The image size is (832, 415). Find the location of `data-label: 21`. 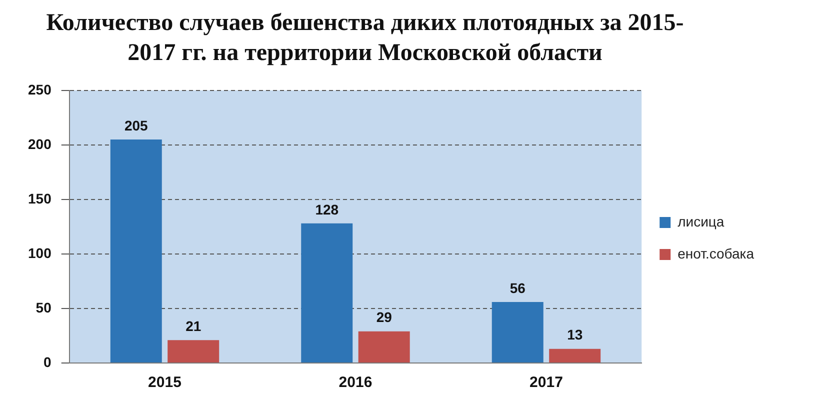

data-label: 21 is located at coordinates (194, 326).